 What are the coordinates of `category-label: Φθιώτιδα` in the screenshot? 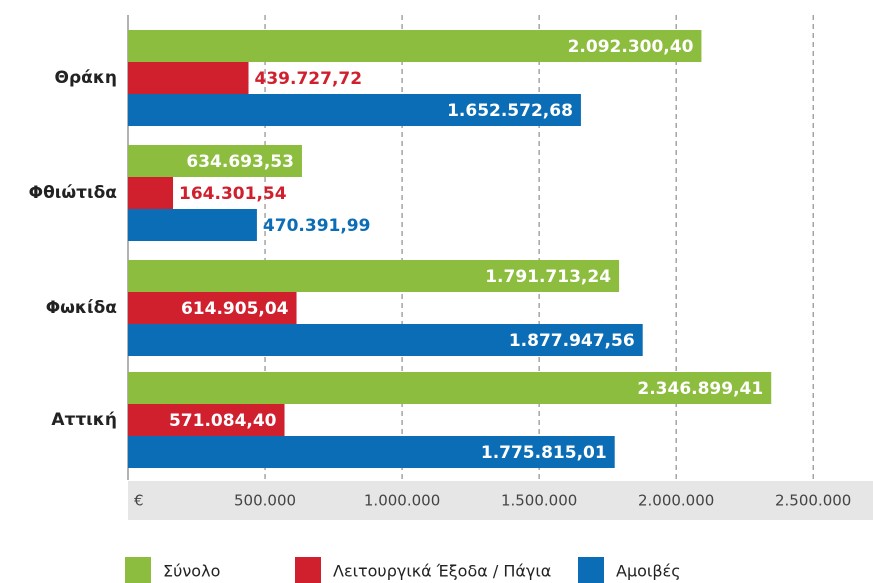 It's located at (73, 193).